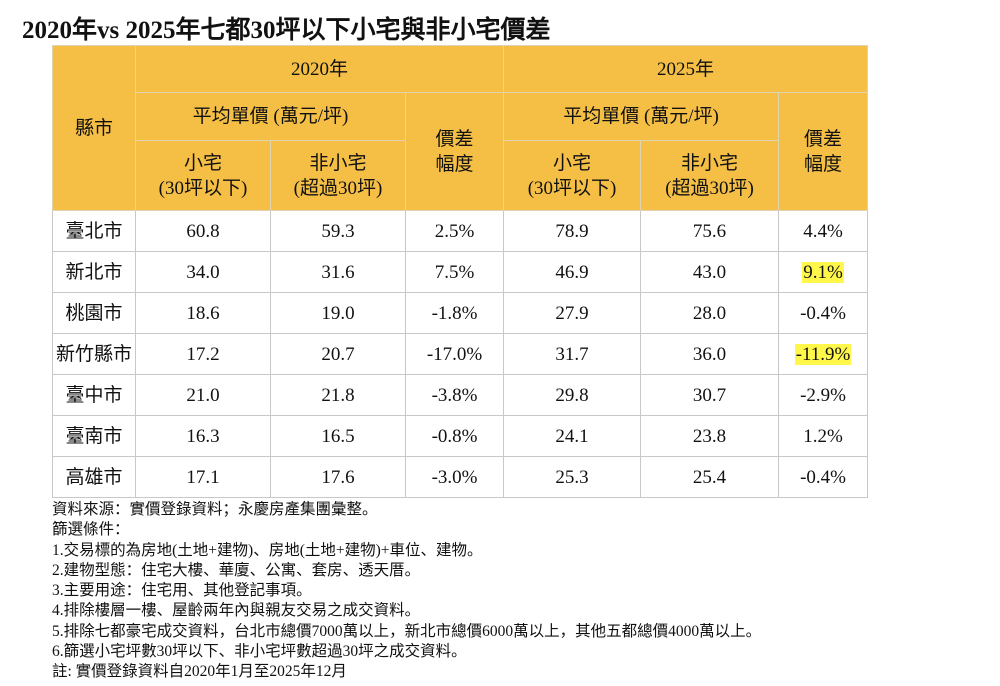 The width and height of the screenshot is (1000, 686). I want to click on cell-d2020: 7.5%, so click(454, 272).